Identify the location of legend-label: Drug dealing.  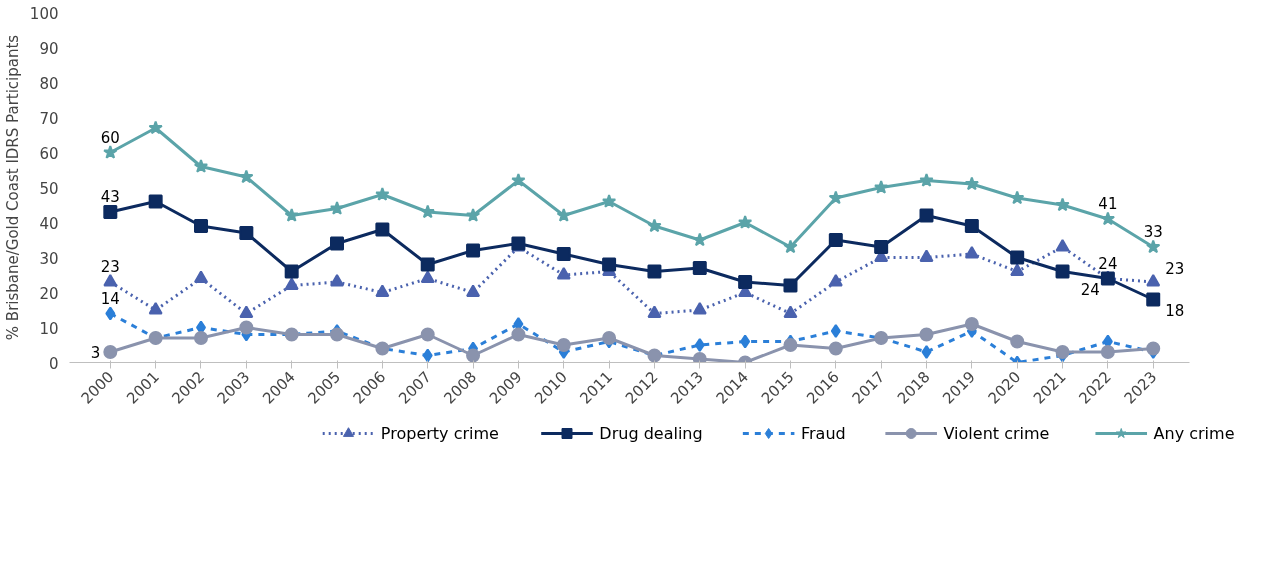
(651, 433).